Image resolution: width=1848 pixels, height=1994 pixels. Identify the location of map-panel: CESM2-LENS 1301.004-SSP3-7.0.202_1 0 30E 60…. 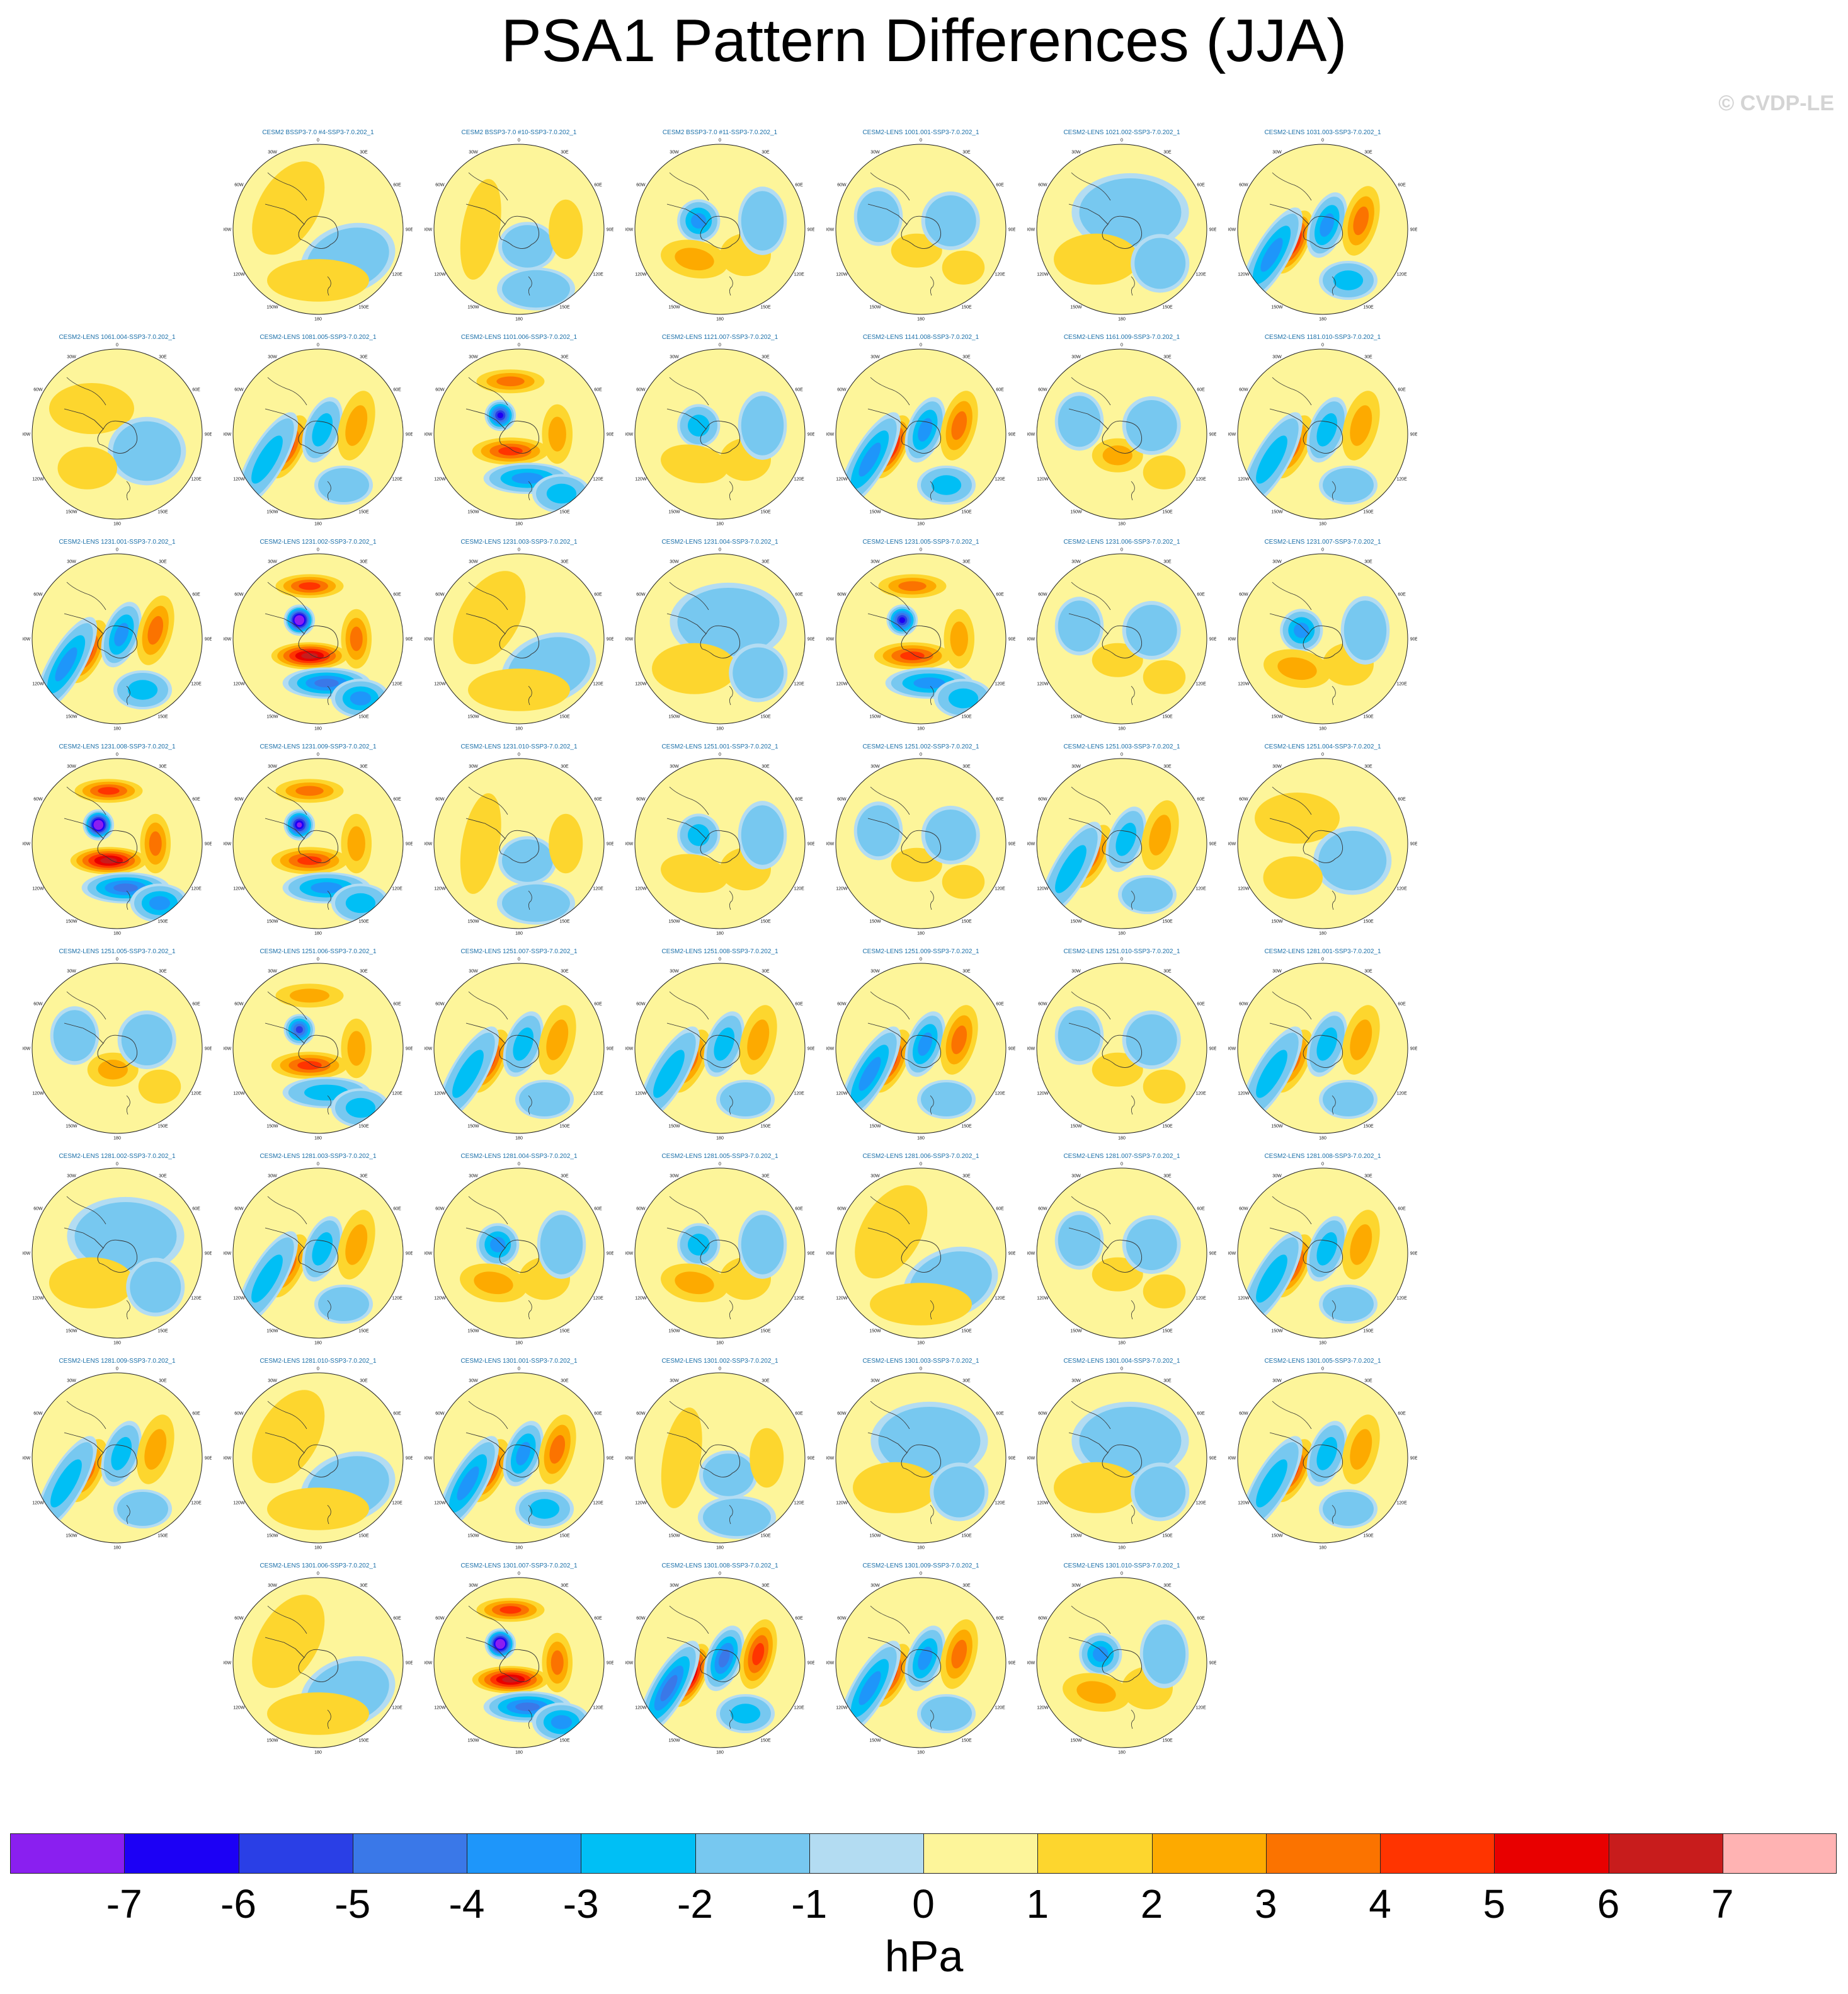
(1121, 1453).